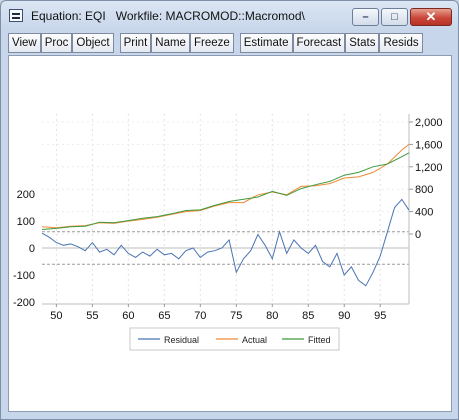  I want to click on left-tick-label: -100, so click(24, 276).